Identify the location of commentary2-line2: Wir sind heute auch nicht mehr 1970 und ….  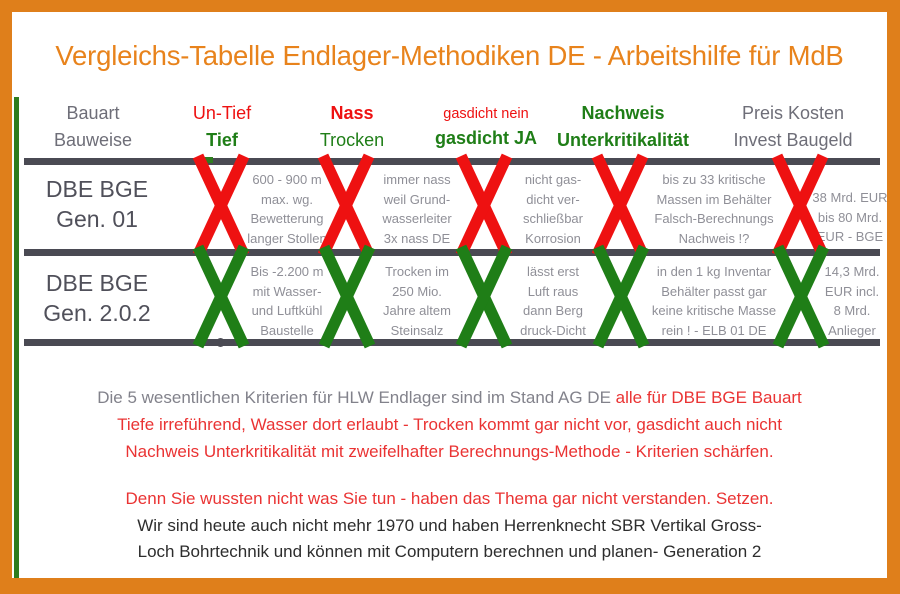
(449, 525).